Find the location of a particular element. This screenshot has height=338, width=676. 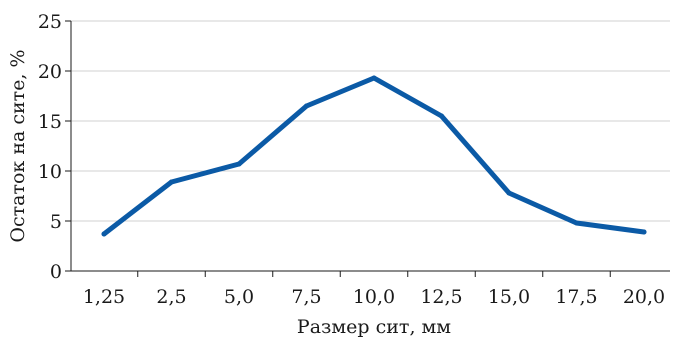

y-tick-label: 15 is located at coordinates (50, 122).